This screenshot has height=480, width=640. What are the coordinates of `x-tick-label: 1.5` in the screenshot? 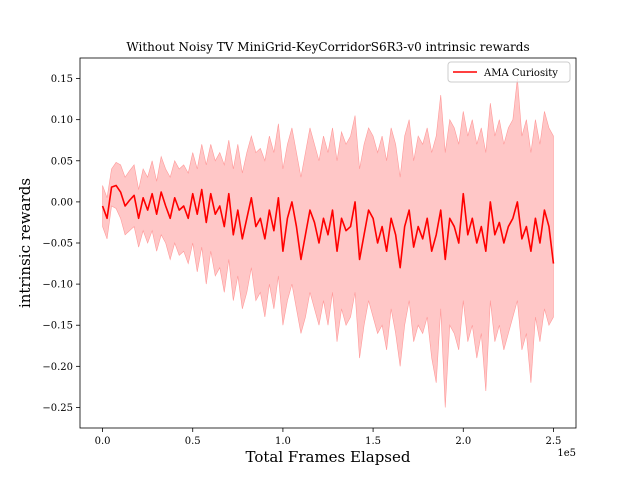 It's located at (373, 441).